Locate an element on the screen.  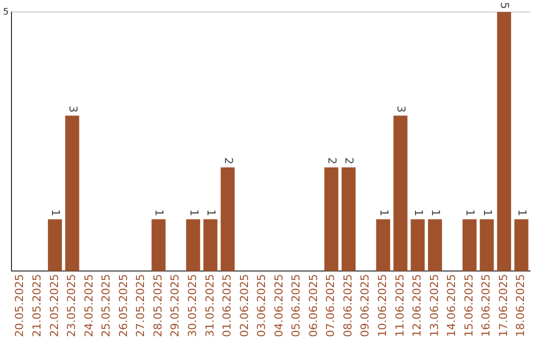
x-tick-label: 28.05.2025 is located at coordinates (157, 306).